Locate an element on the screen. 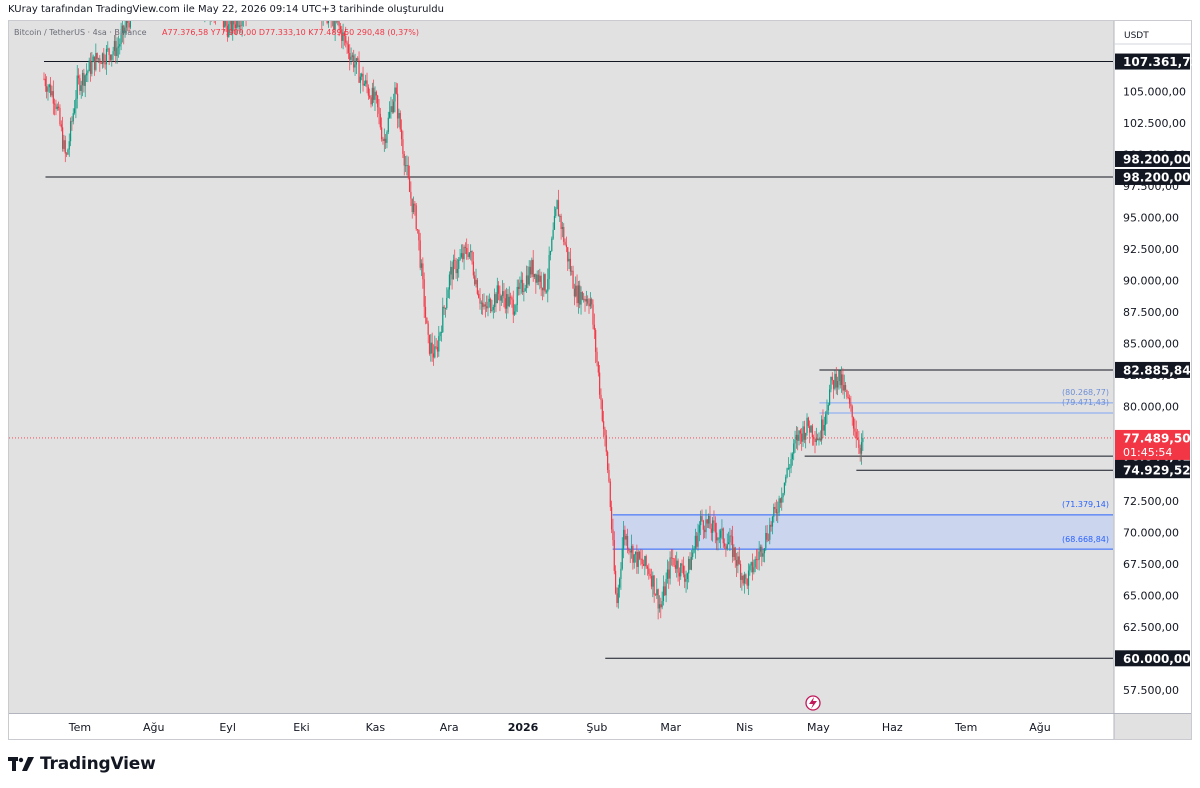  fib-label: (80.268,77) is located at coordinates (1085, 392).